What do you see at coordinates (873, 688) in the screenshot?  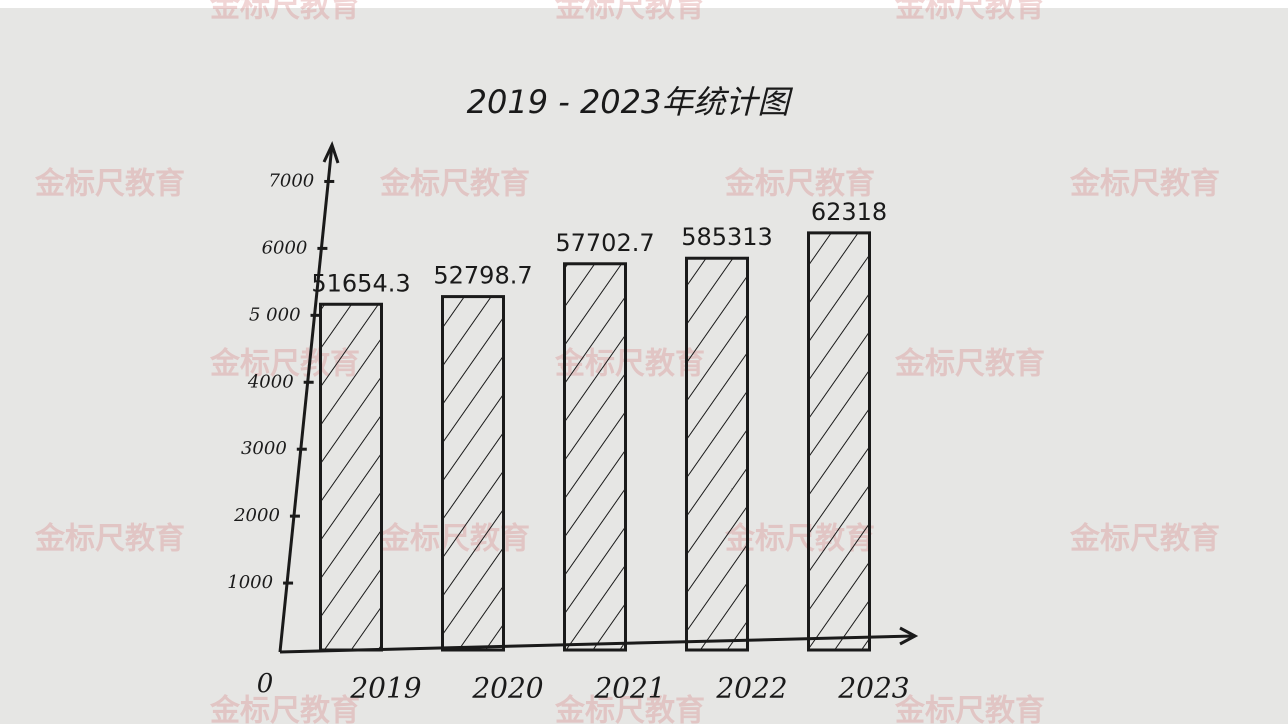 I see `x-tick-label: 2023` at bounding box center [873, 688].